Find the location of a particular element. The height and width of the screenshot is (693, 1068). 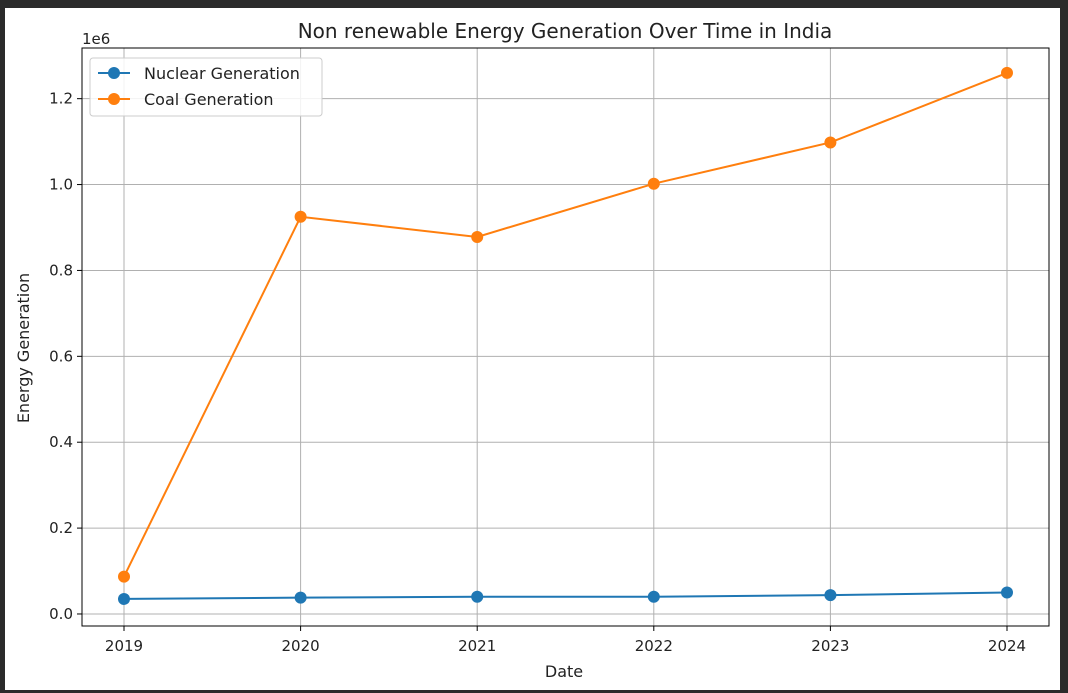

legend-box is located at coordinates (206, 87).